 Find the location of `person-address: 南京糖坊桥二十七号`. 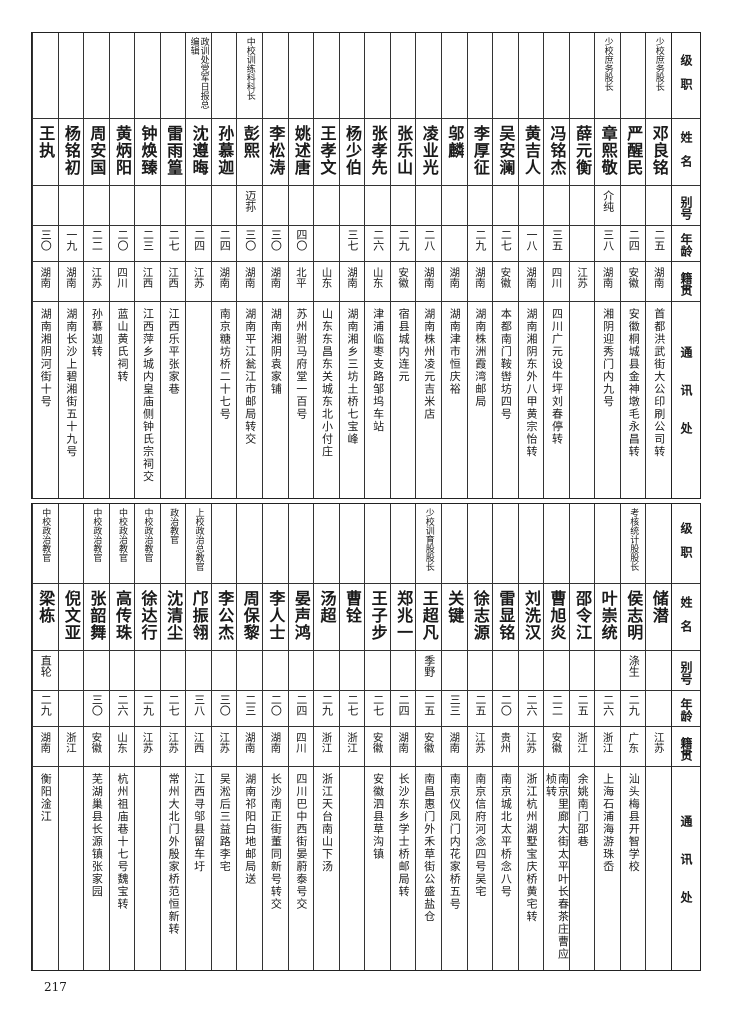

person-address: 南京糖坊桥二十七号 is located at coordinates (225, 364).